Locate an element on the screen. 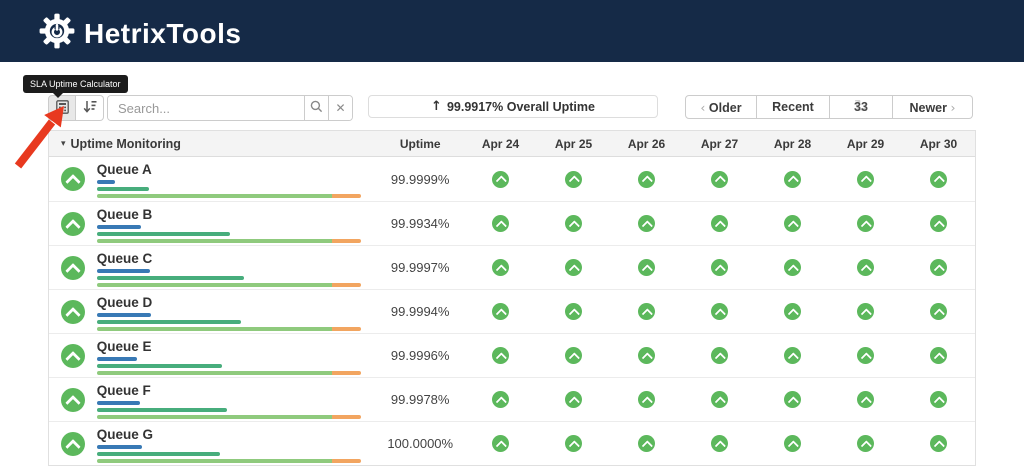 The height and width of the screenshot is (474, 1024). monitor-name: Queue C is located at coordinates (124, 258).